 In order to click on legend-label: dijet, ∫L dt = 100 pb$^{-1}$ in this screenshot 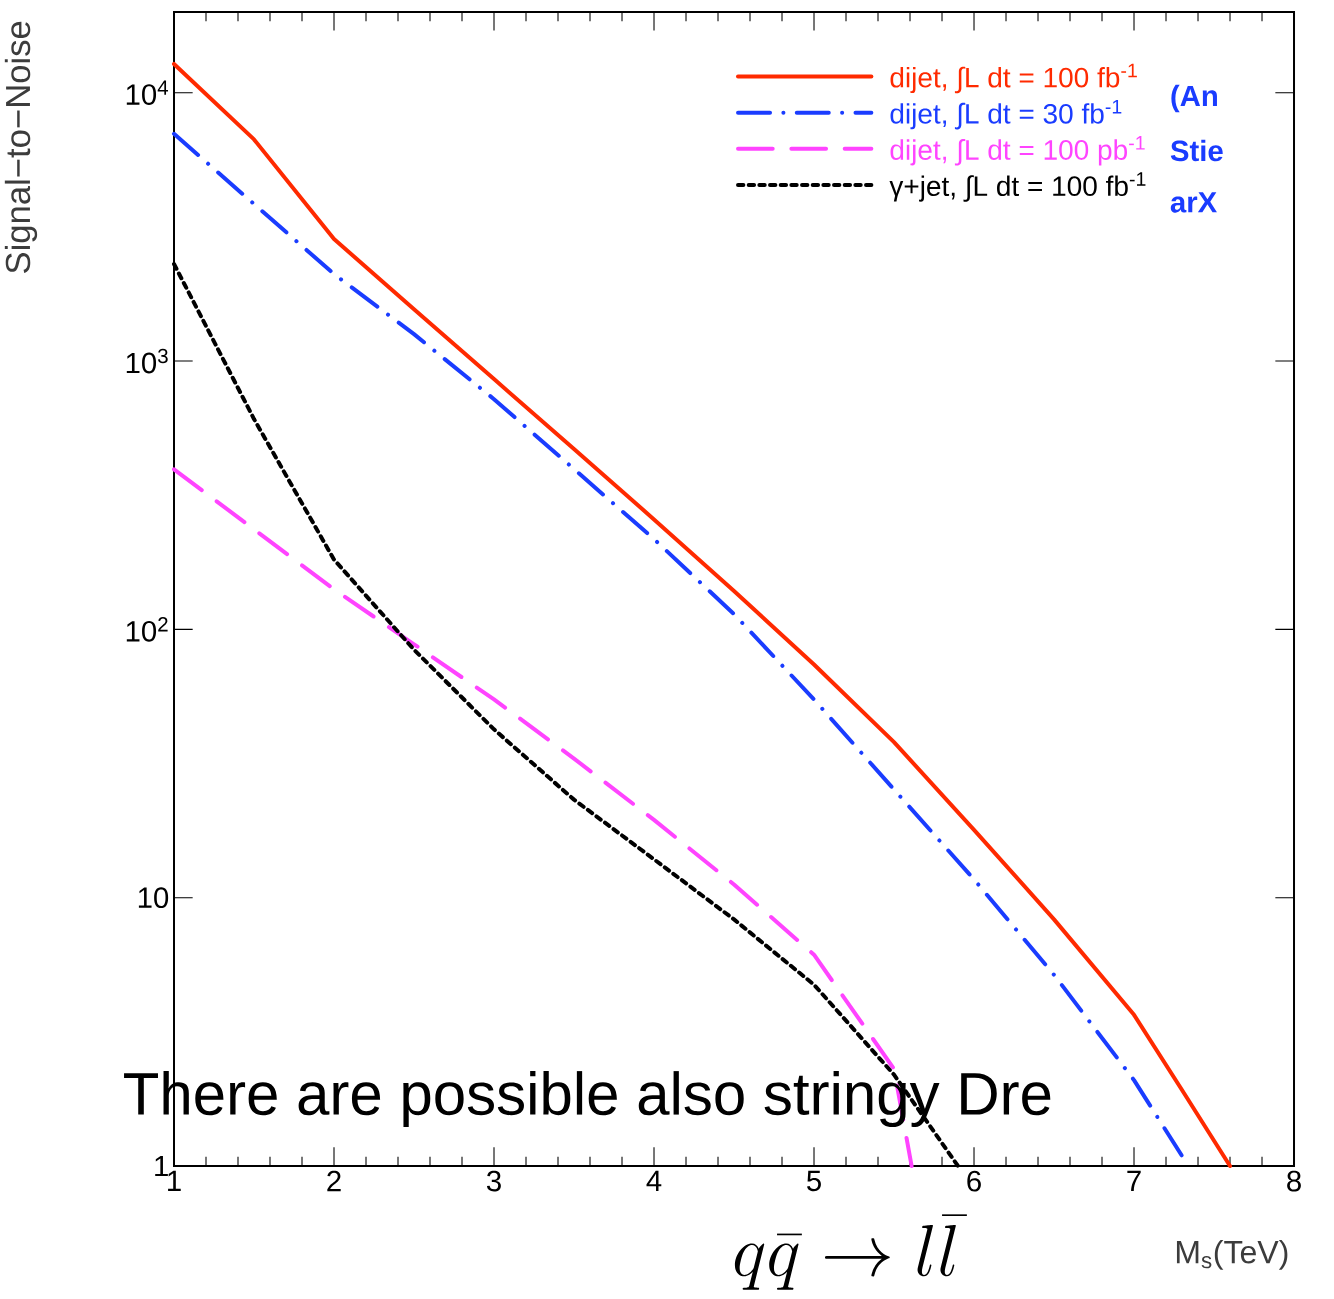, I will do `click(1017, 151)`.